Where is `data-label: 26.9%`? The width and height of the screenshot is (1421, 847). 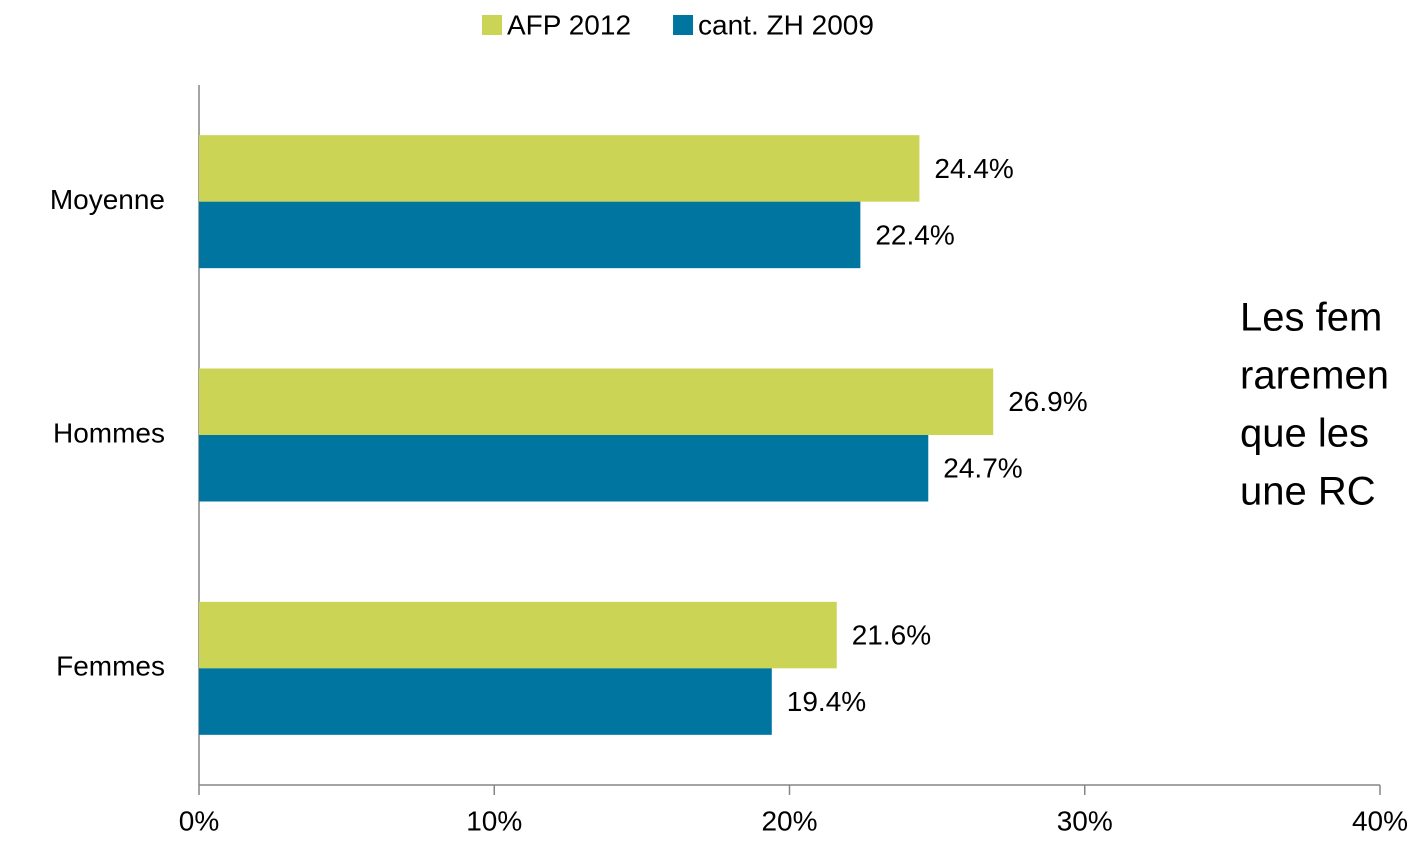
data-label: 26.9% is located at coordinates (1047, 401).